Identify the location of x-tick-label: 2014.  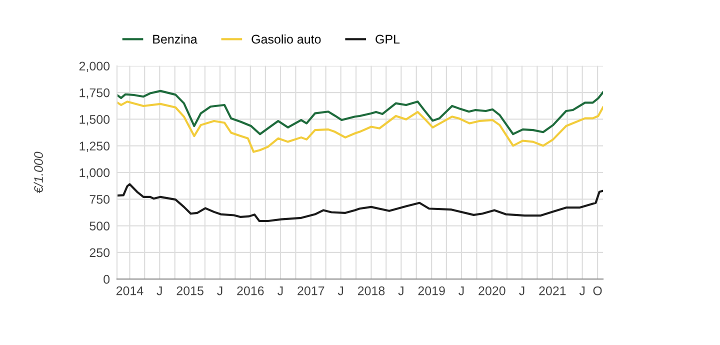
(130, 291).